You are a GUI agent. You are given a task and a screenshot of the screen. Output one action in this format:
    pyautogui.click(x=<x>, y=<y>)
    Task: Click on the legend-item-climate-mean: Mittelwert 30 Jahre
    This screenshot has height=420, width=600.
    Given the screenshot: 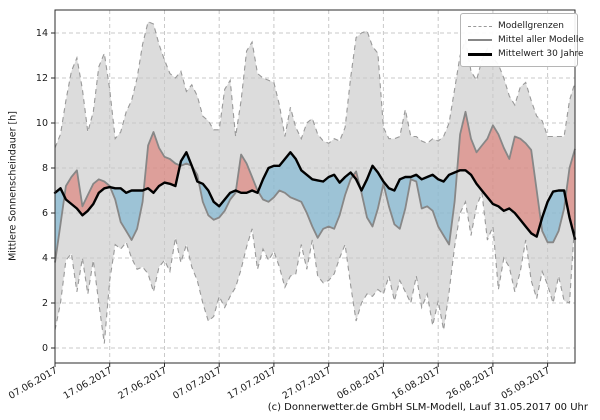 What is the action you would take?
    pyautogui.click(x=526, y=54)
    